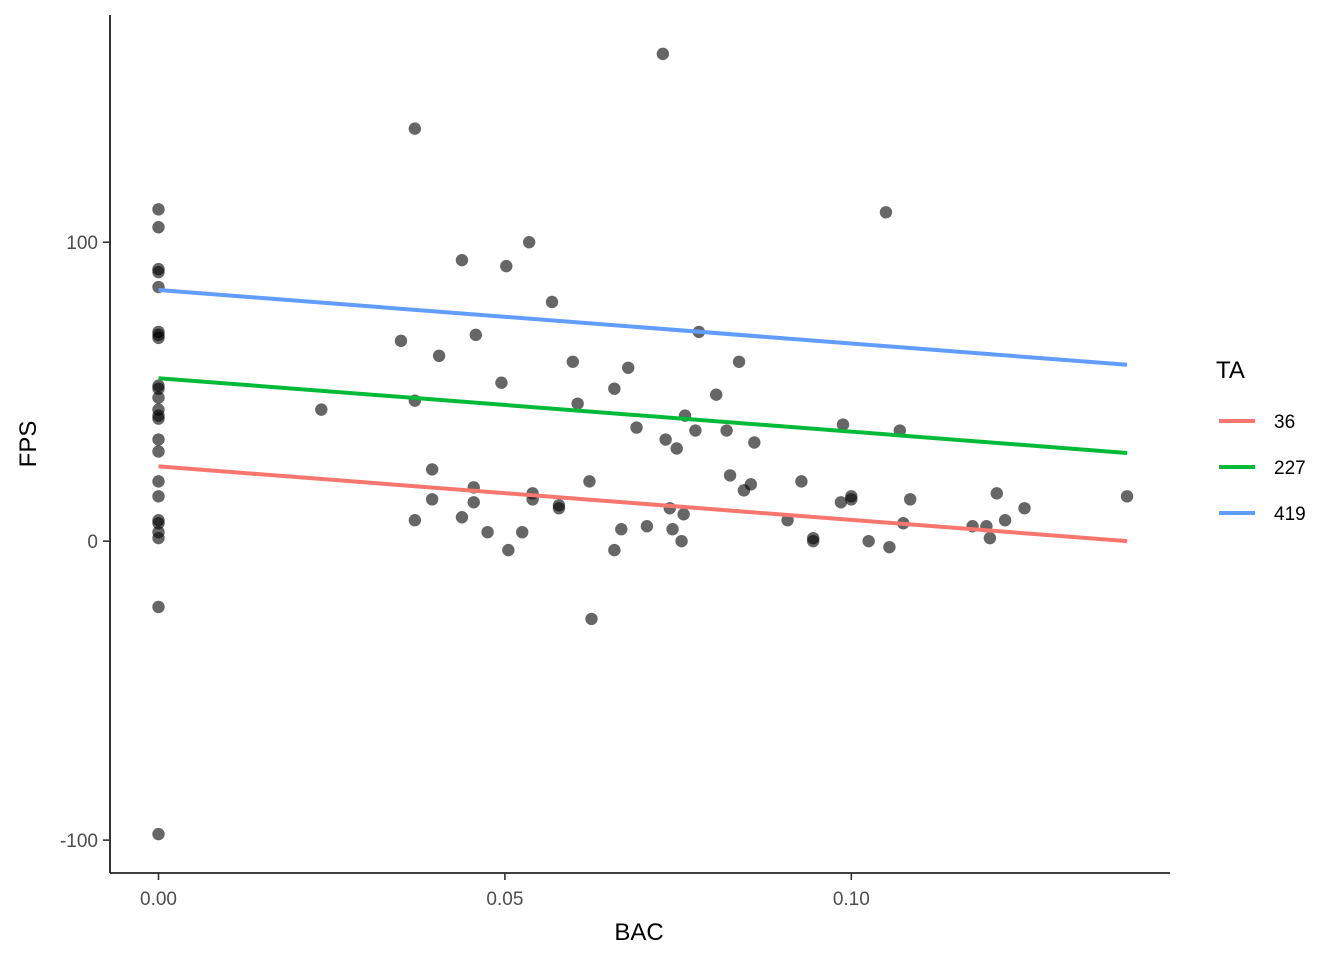 This screenshot has width=1344, height=960. I want to click on y-tick-label: -100, so click(79, 841).